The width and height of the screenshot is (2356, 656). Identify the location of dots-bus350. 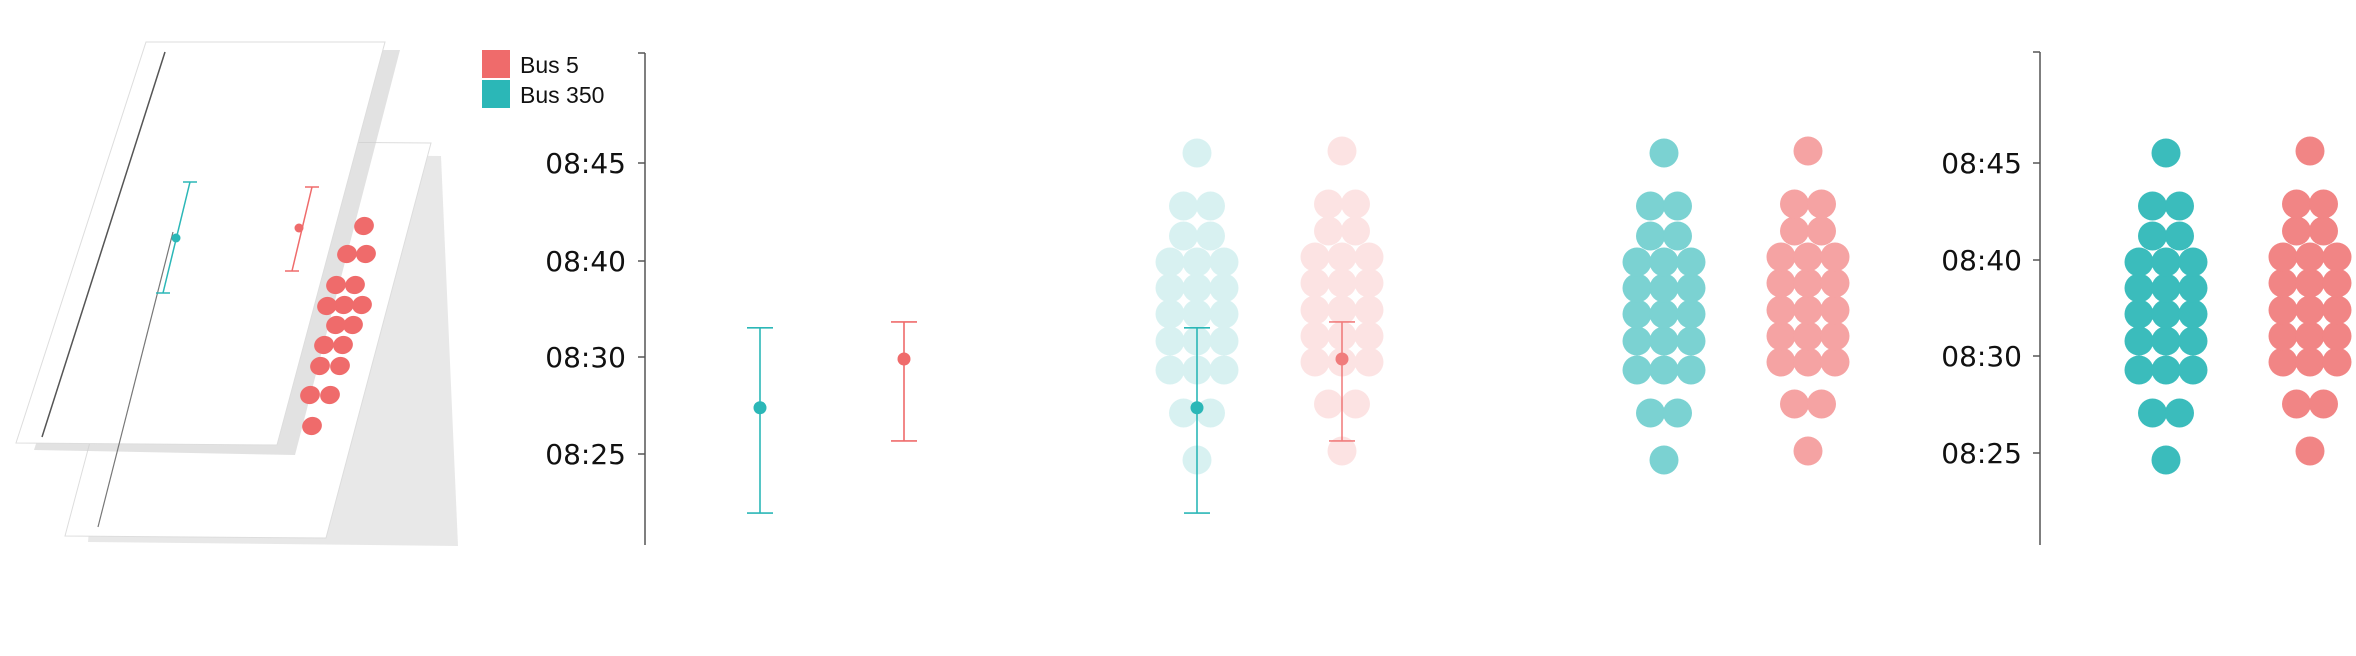
(1664, 306).